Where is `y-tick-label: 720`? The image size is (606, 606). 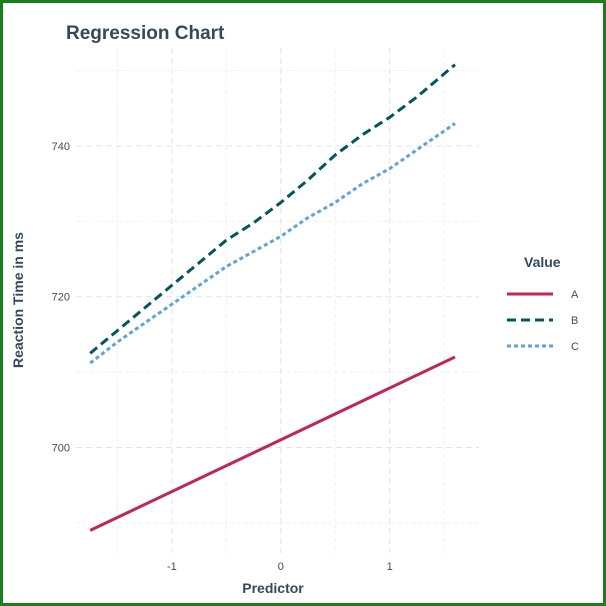
y-tick-label: 720 is located at coordinates (61, 298).